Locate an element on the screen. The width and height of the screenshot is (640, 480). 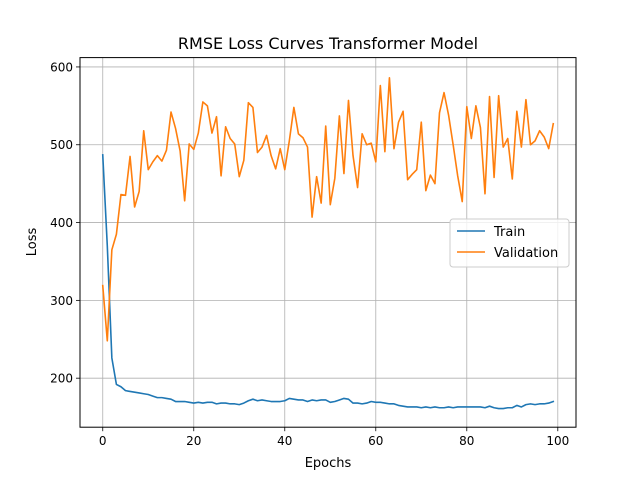
x-tick-label: 100 is located at coordinates (557, 441).